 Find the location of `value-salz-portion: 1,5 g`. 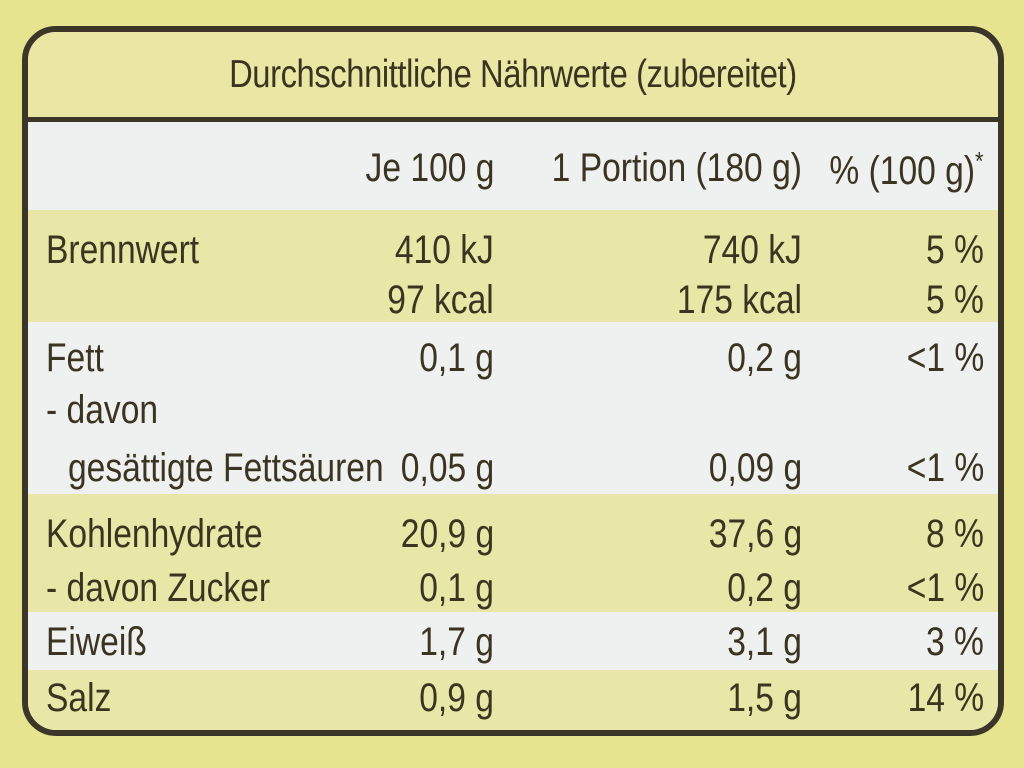

value-salz-portion: 1,5 g is located at coordinates (764, 698).